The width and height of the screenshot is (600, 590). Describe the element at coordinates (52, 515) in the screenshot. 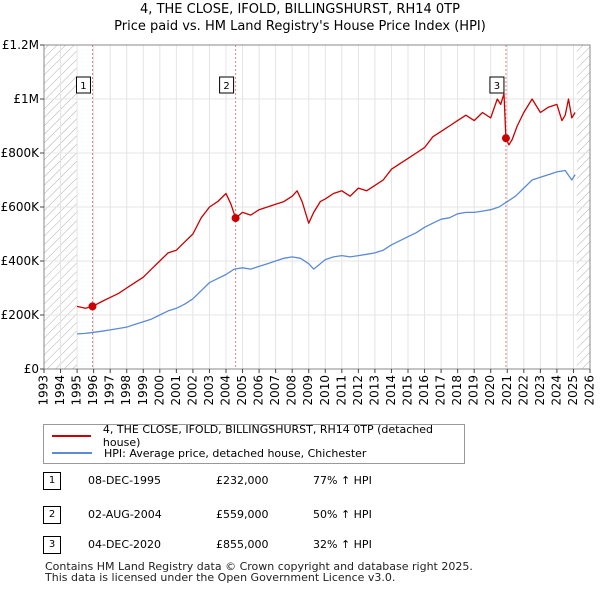

I see `row-number-badge: 2` at that location.